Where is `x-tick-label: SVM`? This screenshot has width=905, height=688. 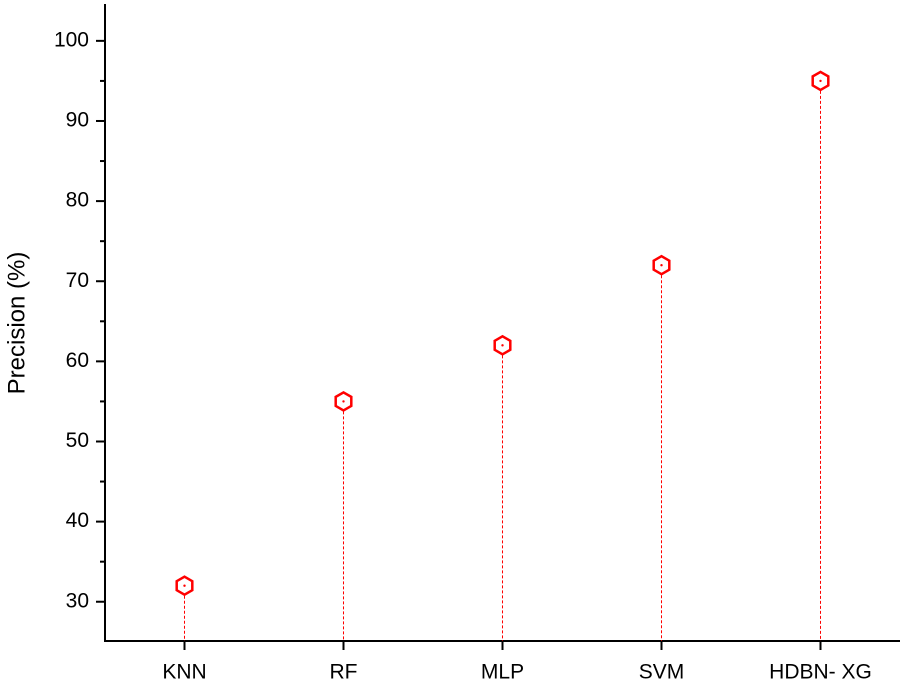 x-tick-label: SVM is located at coordinates (662, 672).